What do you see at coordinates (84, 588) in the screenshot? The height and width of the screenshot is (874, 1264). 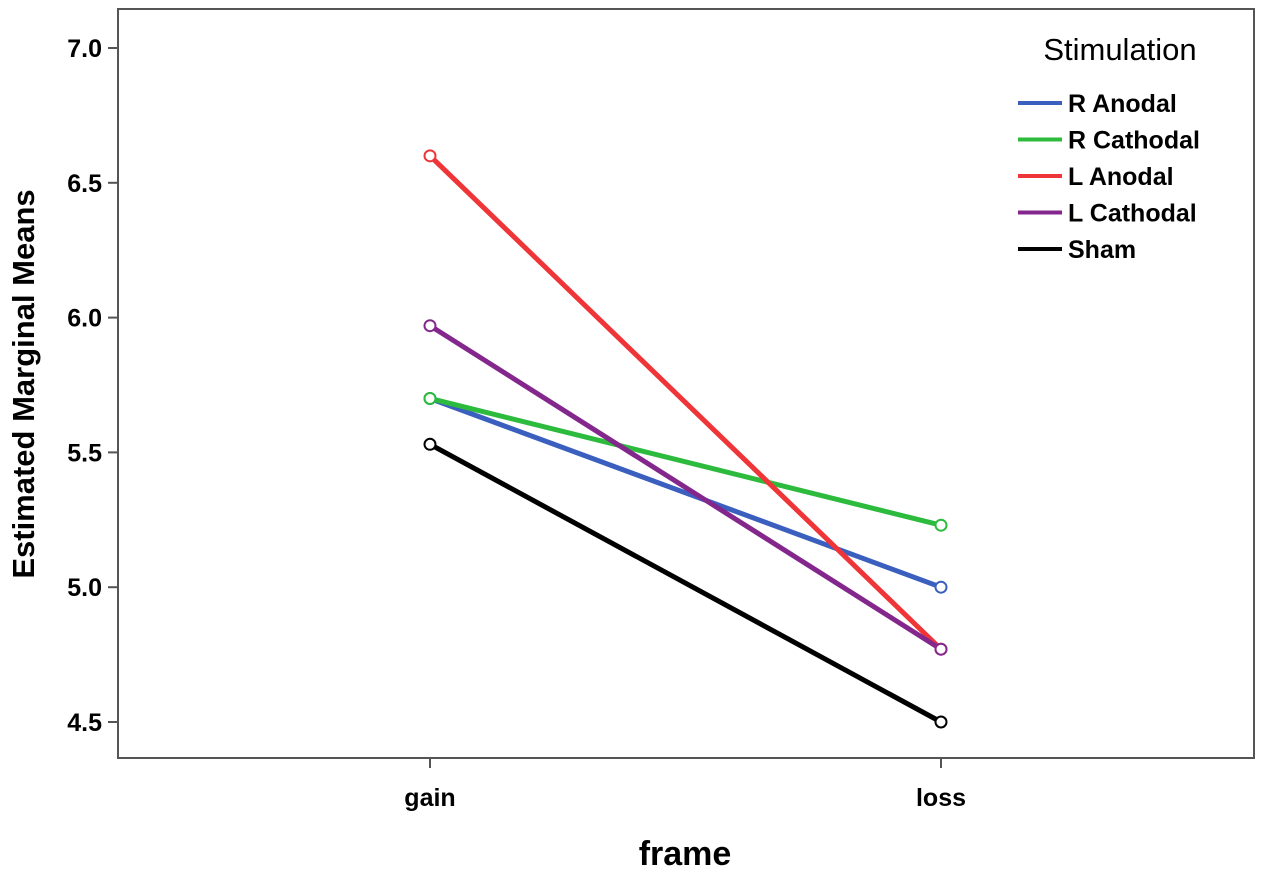 I see `y-tick-label: 5.0` at bounding box center [84, 588].